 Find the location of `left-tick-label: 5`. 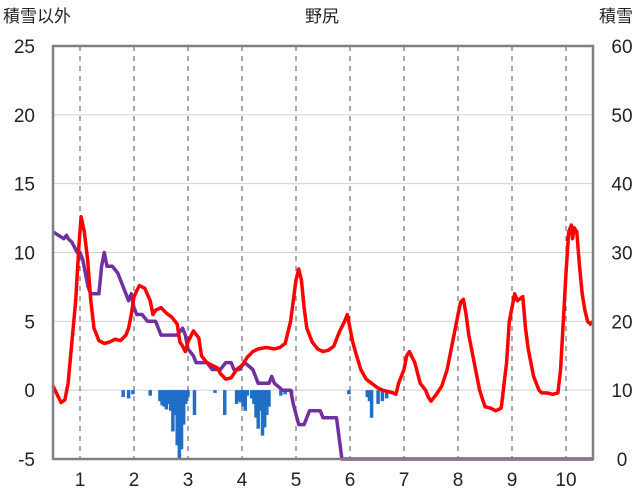

left-tick-label: 5 is located at coordinates (29, 322).